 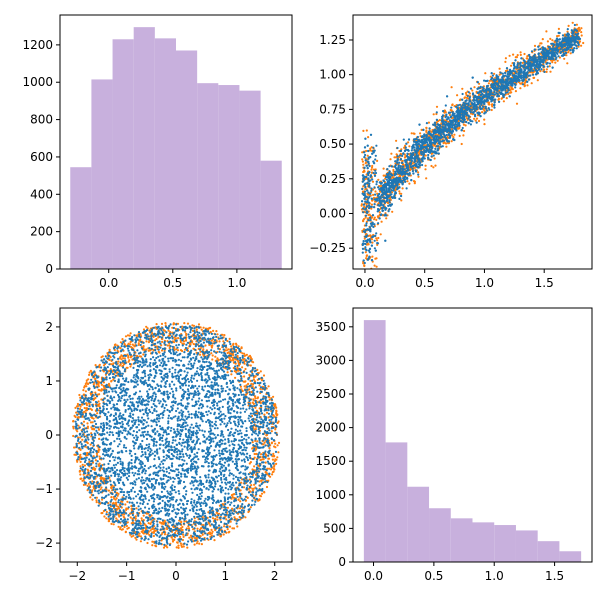 I want to click on y-tick-label: 1200, so click(x=37, y=45).